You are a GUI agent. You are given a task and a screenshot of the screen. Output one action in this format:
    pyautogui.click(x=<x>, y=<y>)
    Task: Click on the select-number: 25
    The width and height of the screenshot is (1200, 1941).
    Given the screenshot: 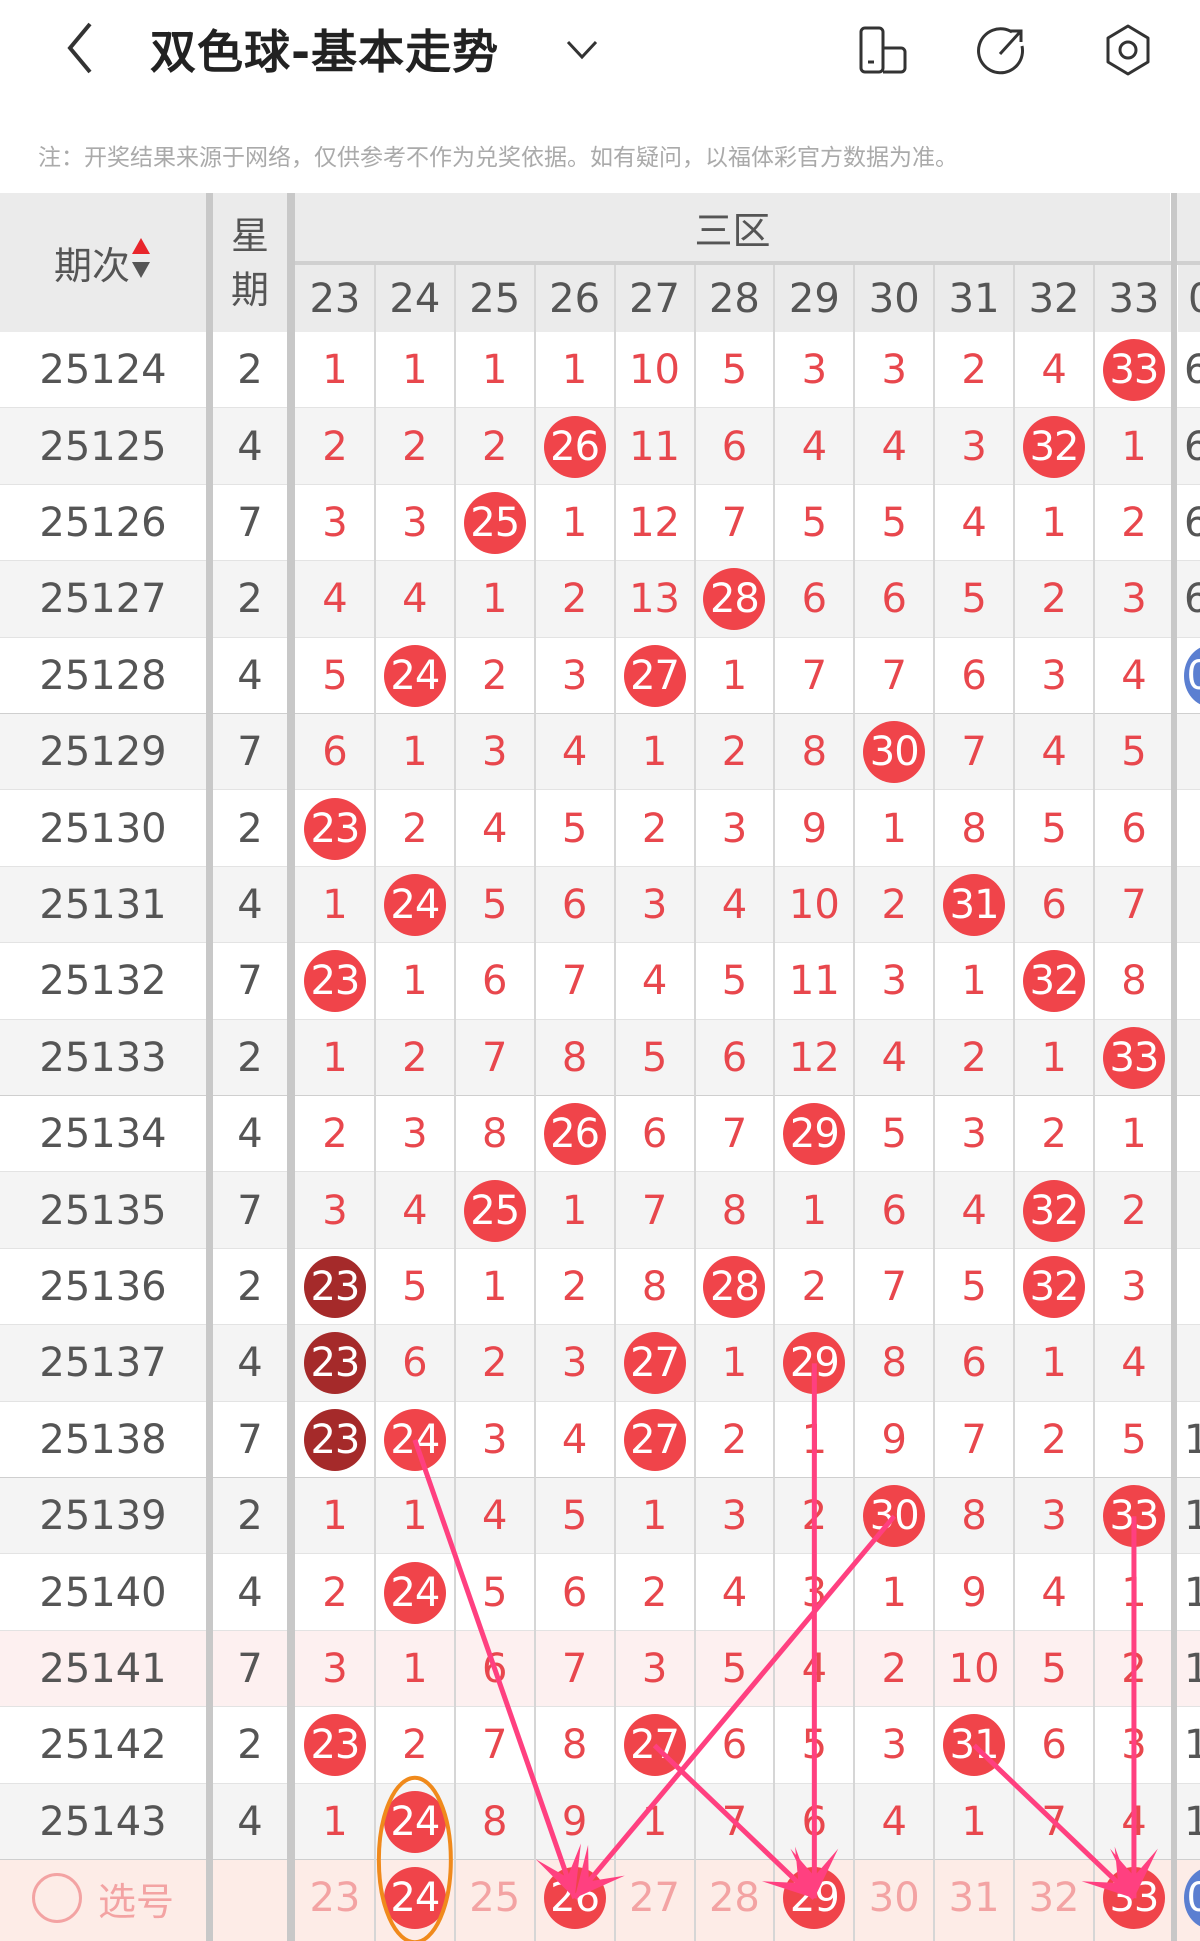 What is the action you would take?
    pyautogui.click(x=495, y=1898)
    